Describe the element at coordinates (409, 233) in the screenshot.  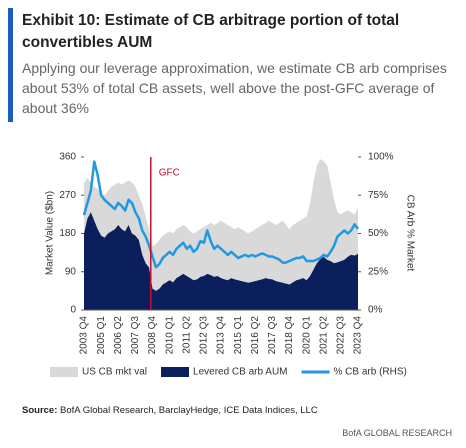
I see `y2-axis-label: CB Arb % Market` at that location.